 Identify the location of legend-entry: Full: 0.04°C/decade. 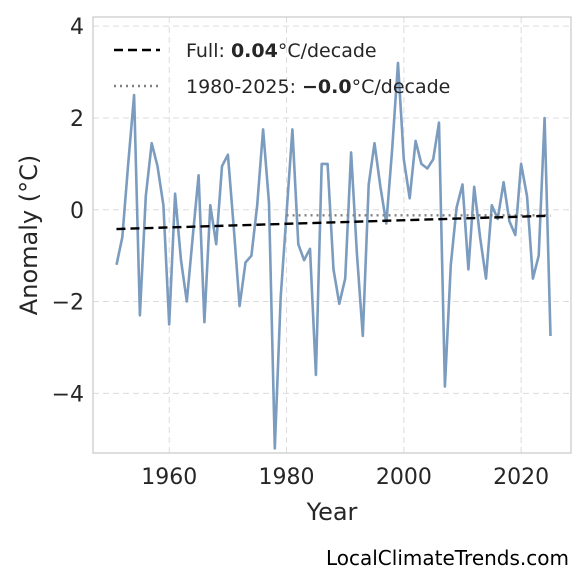
(281, 51).